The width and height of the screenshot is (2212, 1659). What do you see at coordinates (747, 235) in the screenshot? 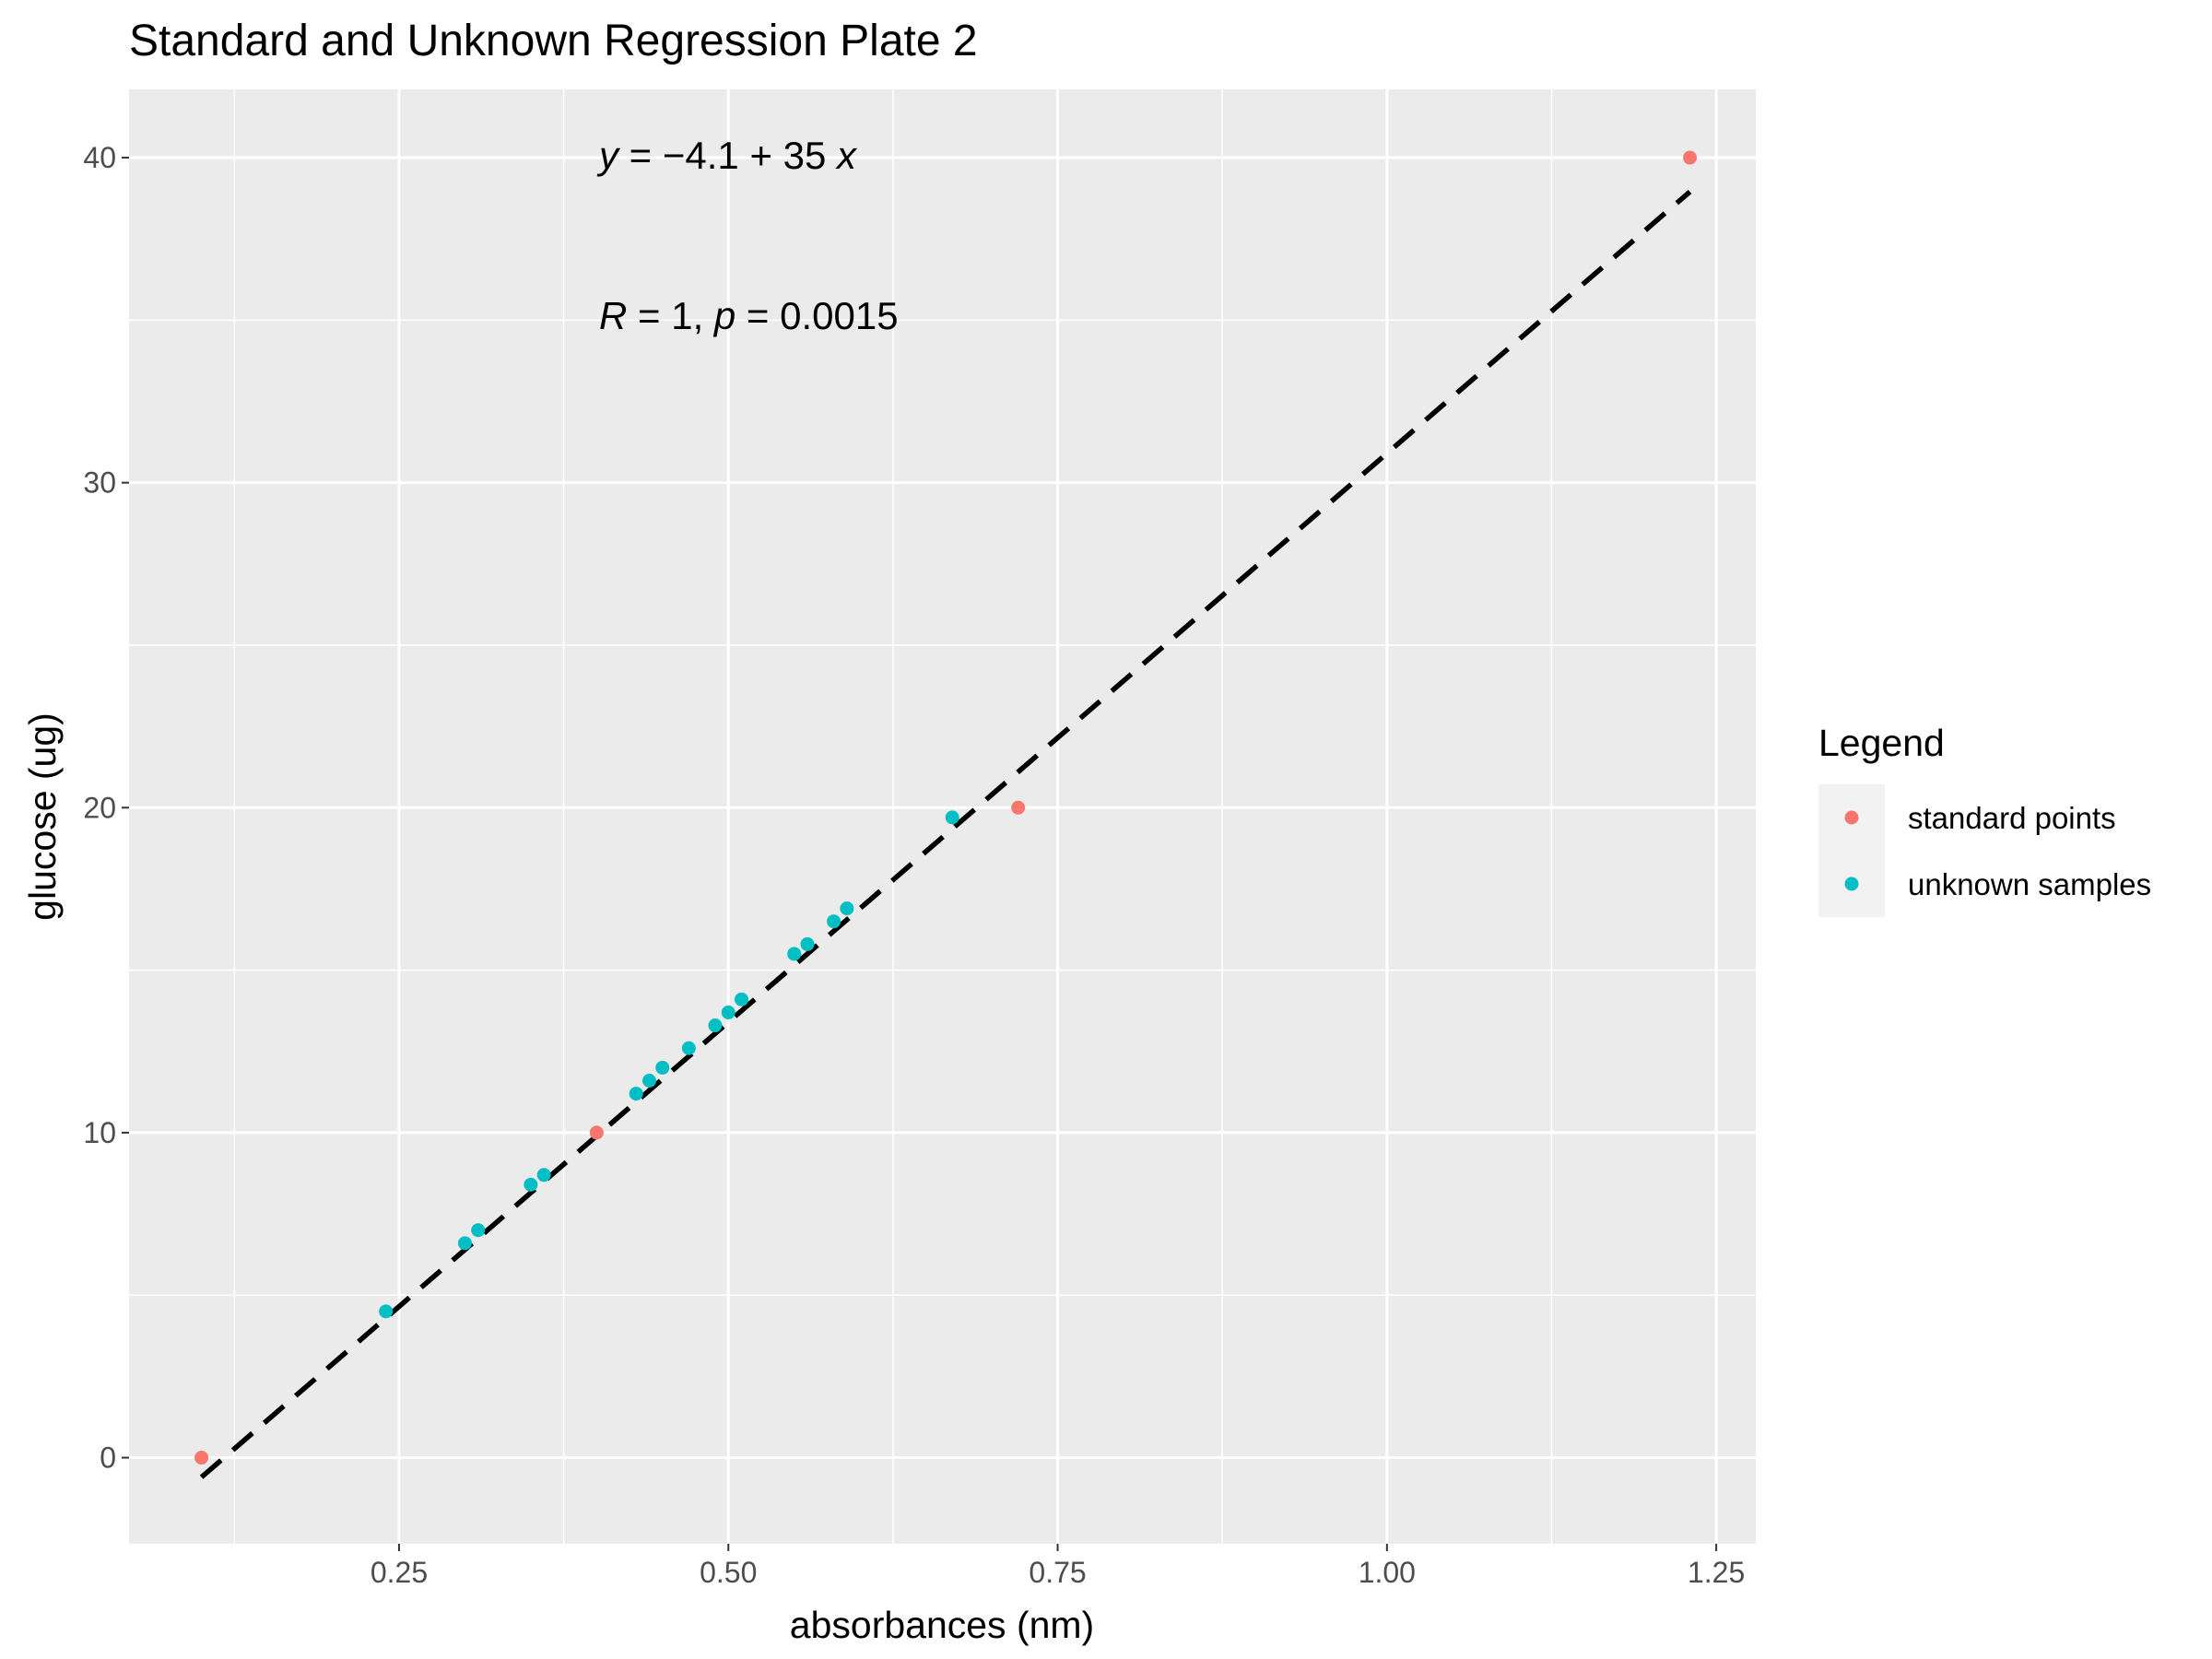
I see `annotations: y = −4.1 + 35 x R = 1, p = 0.0015` at bounding box center [747, 235].